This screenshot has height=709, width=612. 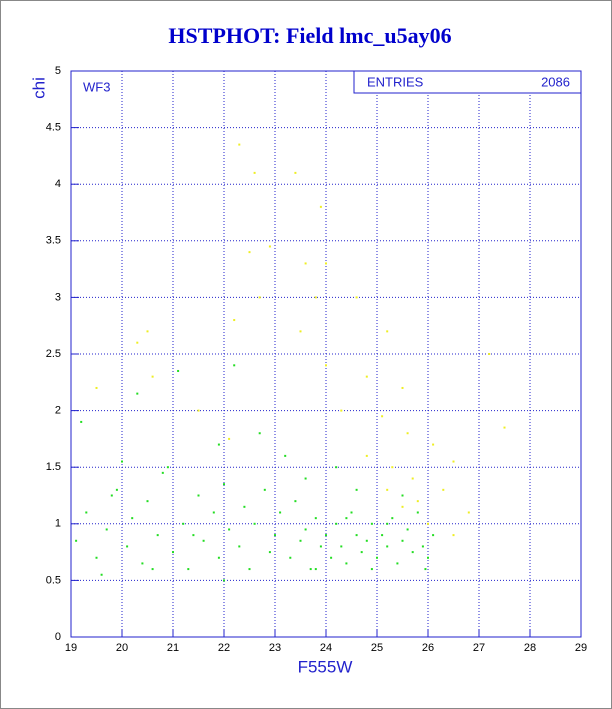 I want to click on x-tick-label: 26, so click(x=428, y=648).